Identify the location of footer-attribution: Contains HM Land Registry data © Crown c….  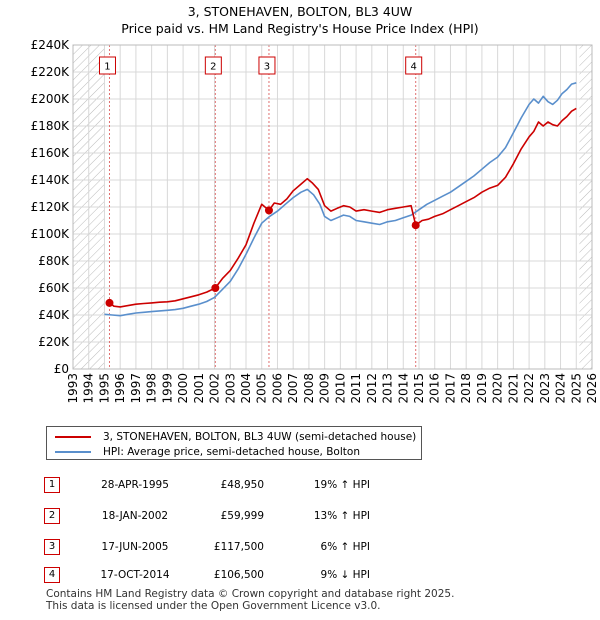
(250, 600).